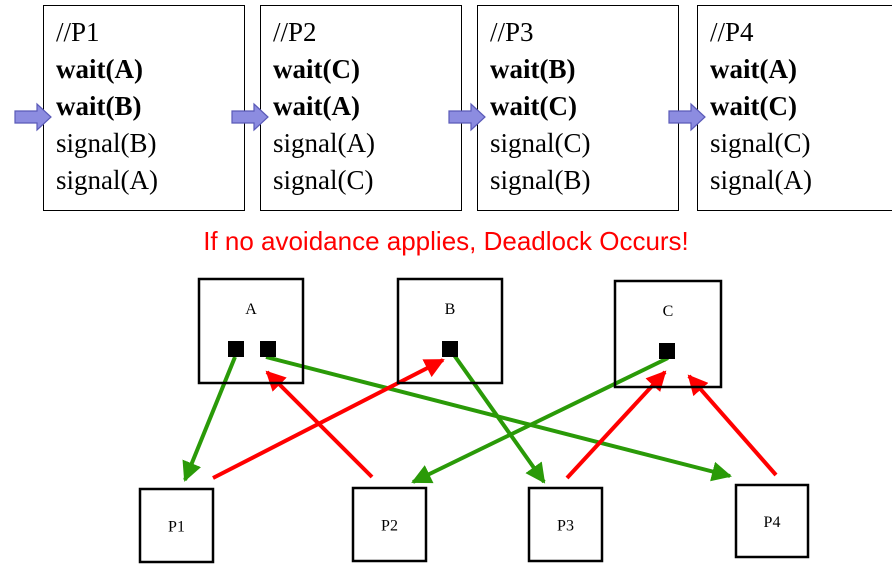 The height and width of the screenshot is (570, 892). I want to click on process-label: P3, so click(565, 526).